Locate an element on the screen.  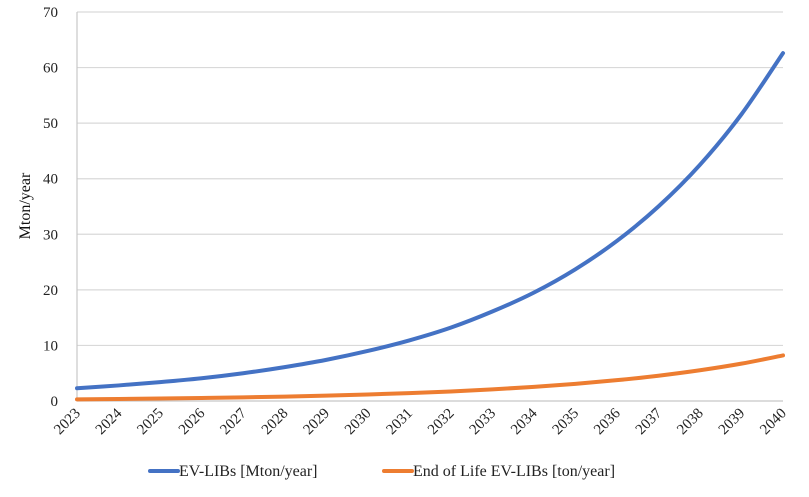
x-tick-label: 2031 is located at coordinates (400, 422).